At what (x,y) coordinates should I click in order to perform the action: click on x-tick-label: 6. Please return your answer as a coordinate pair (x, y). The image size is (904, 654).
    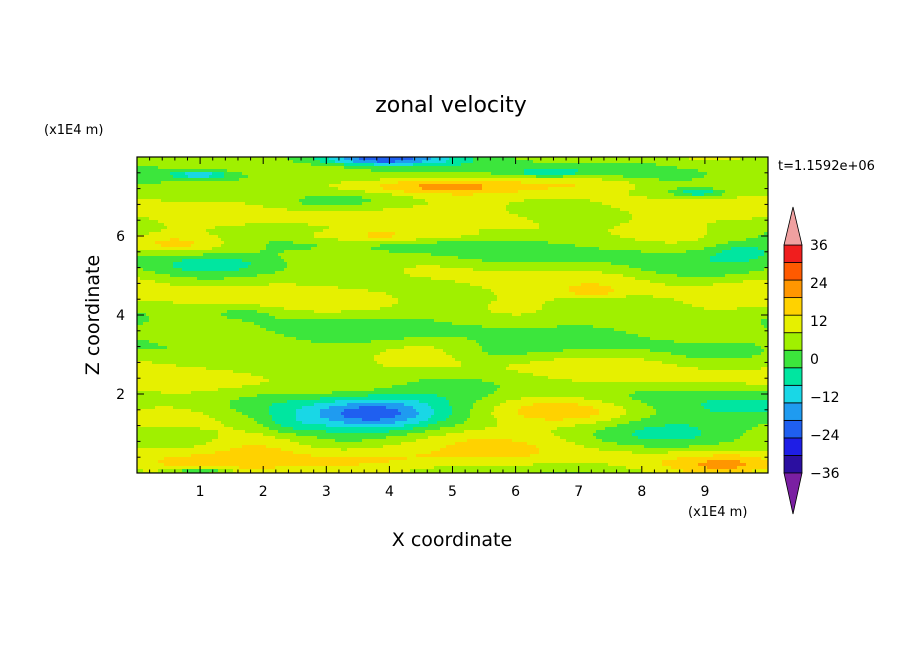
    Looking at the image, I should click on (515, 492).